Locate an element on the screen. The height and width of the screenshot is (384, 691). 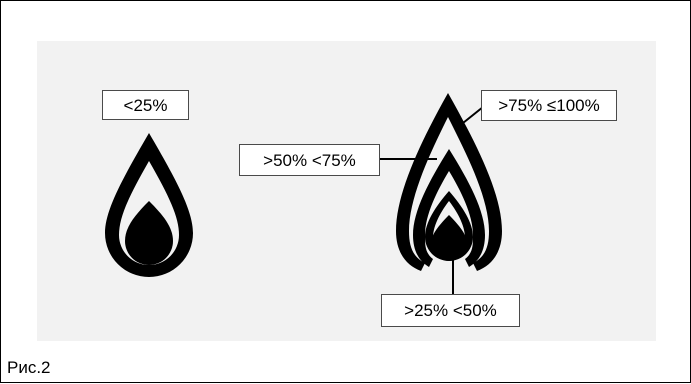
label-75-to-100: >75% ≤100% is located at coordinates (549, 105).